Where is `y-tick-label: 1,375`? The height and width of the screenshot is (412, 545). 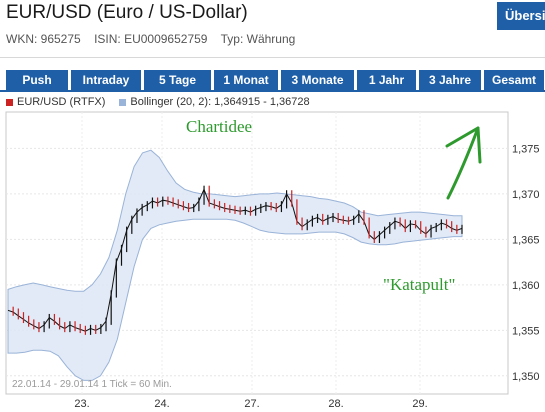
y-tick-label: 1,375 is located at coordinates (526, 149).